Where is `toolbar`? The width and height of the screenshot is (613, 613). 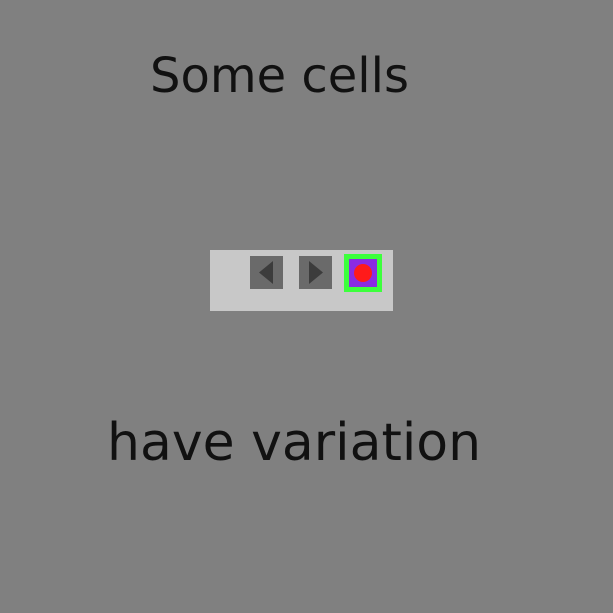 toolbar is located at coordinates (301, 280).